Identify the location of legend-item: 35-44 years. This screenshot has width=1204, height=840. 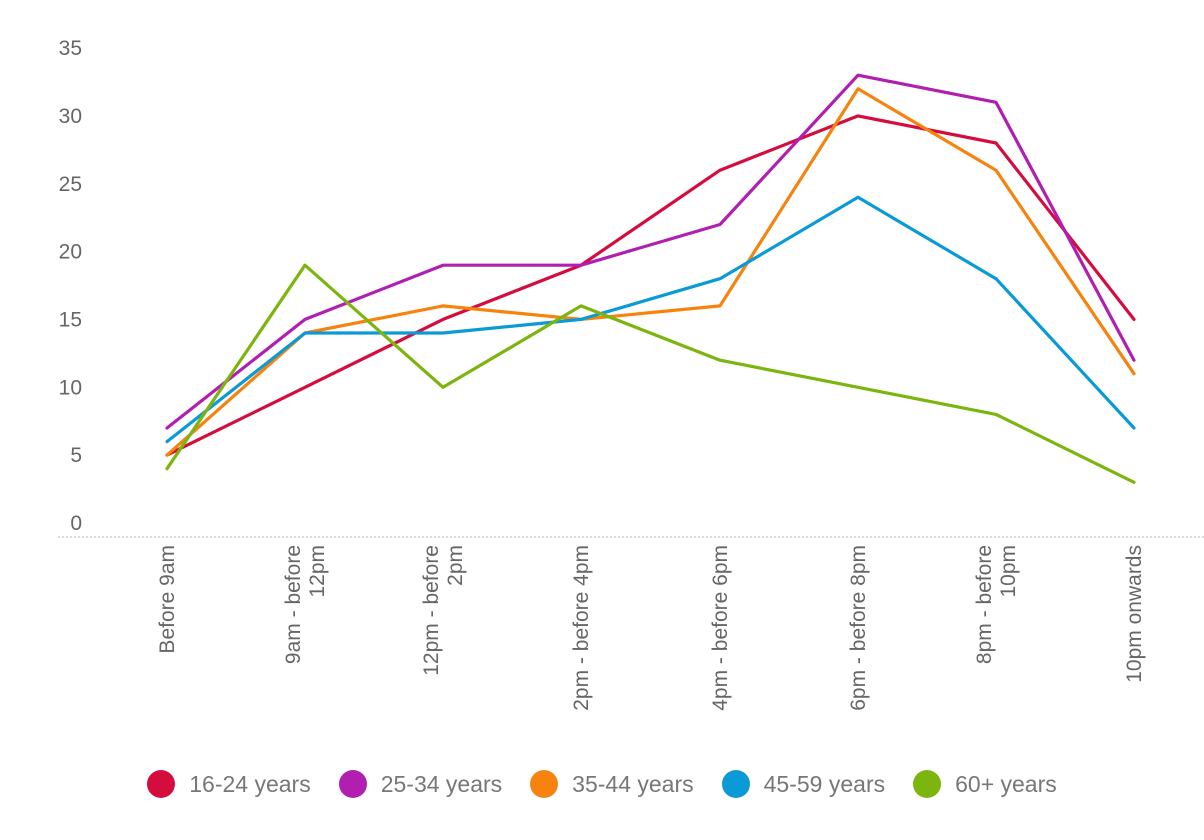
(612, 784).